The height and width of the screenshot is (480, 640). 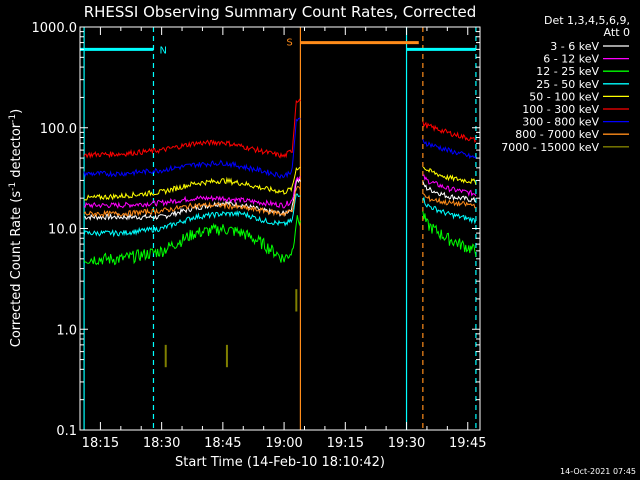 What do you see at coordinates (13, 118) in the screenshot?
I see `y-axis-label-exp2: -1` at bounding box center [13, 118].